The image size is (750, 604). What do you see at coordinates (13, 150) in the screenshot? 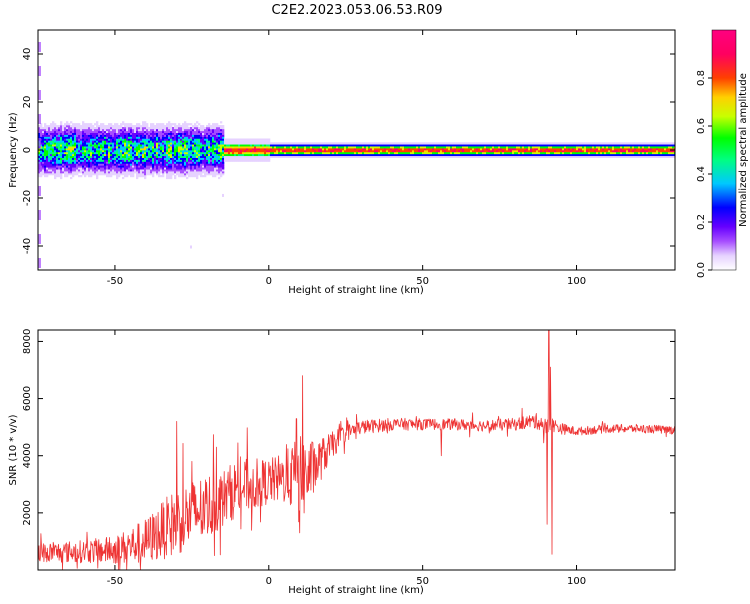
I see `spectrogram-y-label: Frequency (Hz)` at bounding box center [13, 150].